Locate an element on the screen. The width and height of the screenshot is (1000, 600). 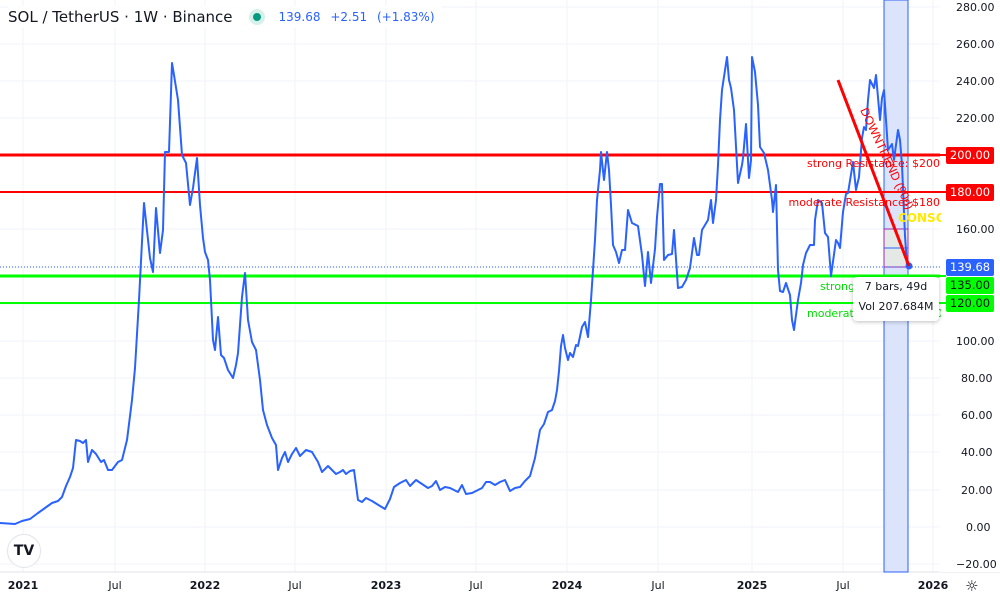
y-tick: 260.00 is located at coordinates (975, 44).